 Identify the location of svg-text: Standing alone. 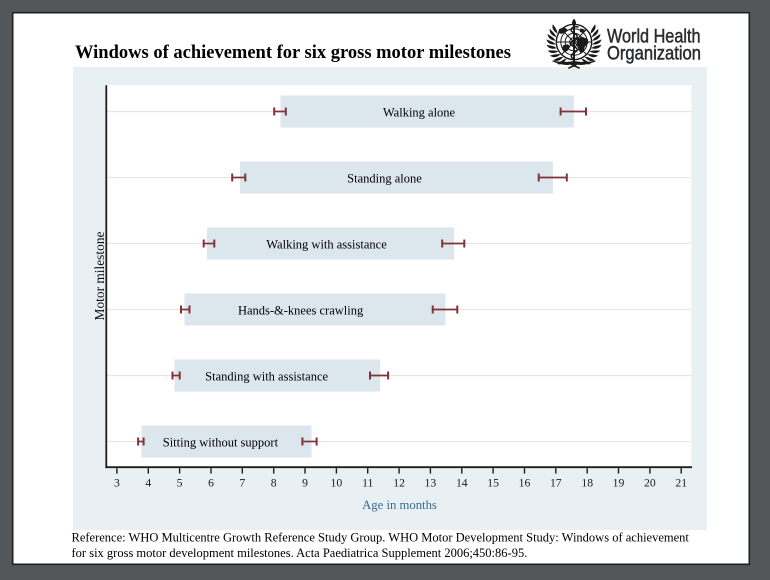
(384, 178).